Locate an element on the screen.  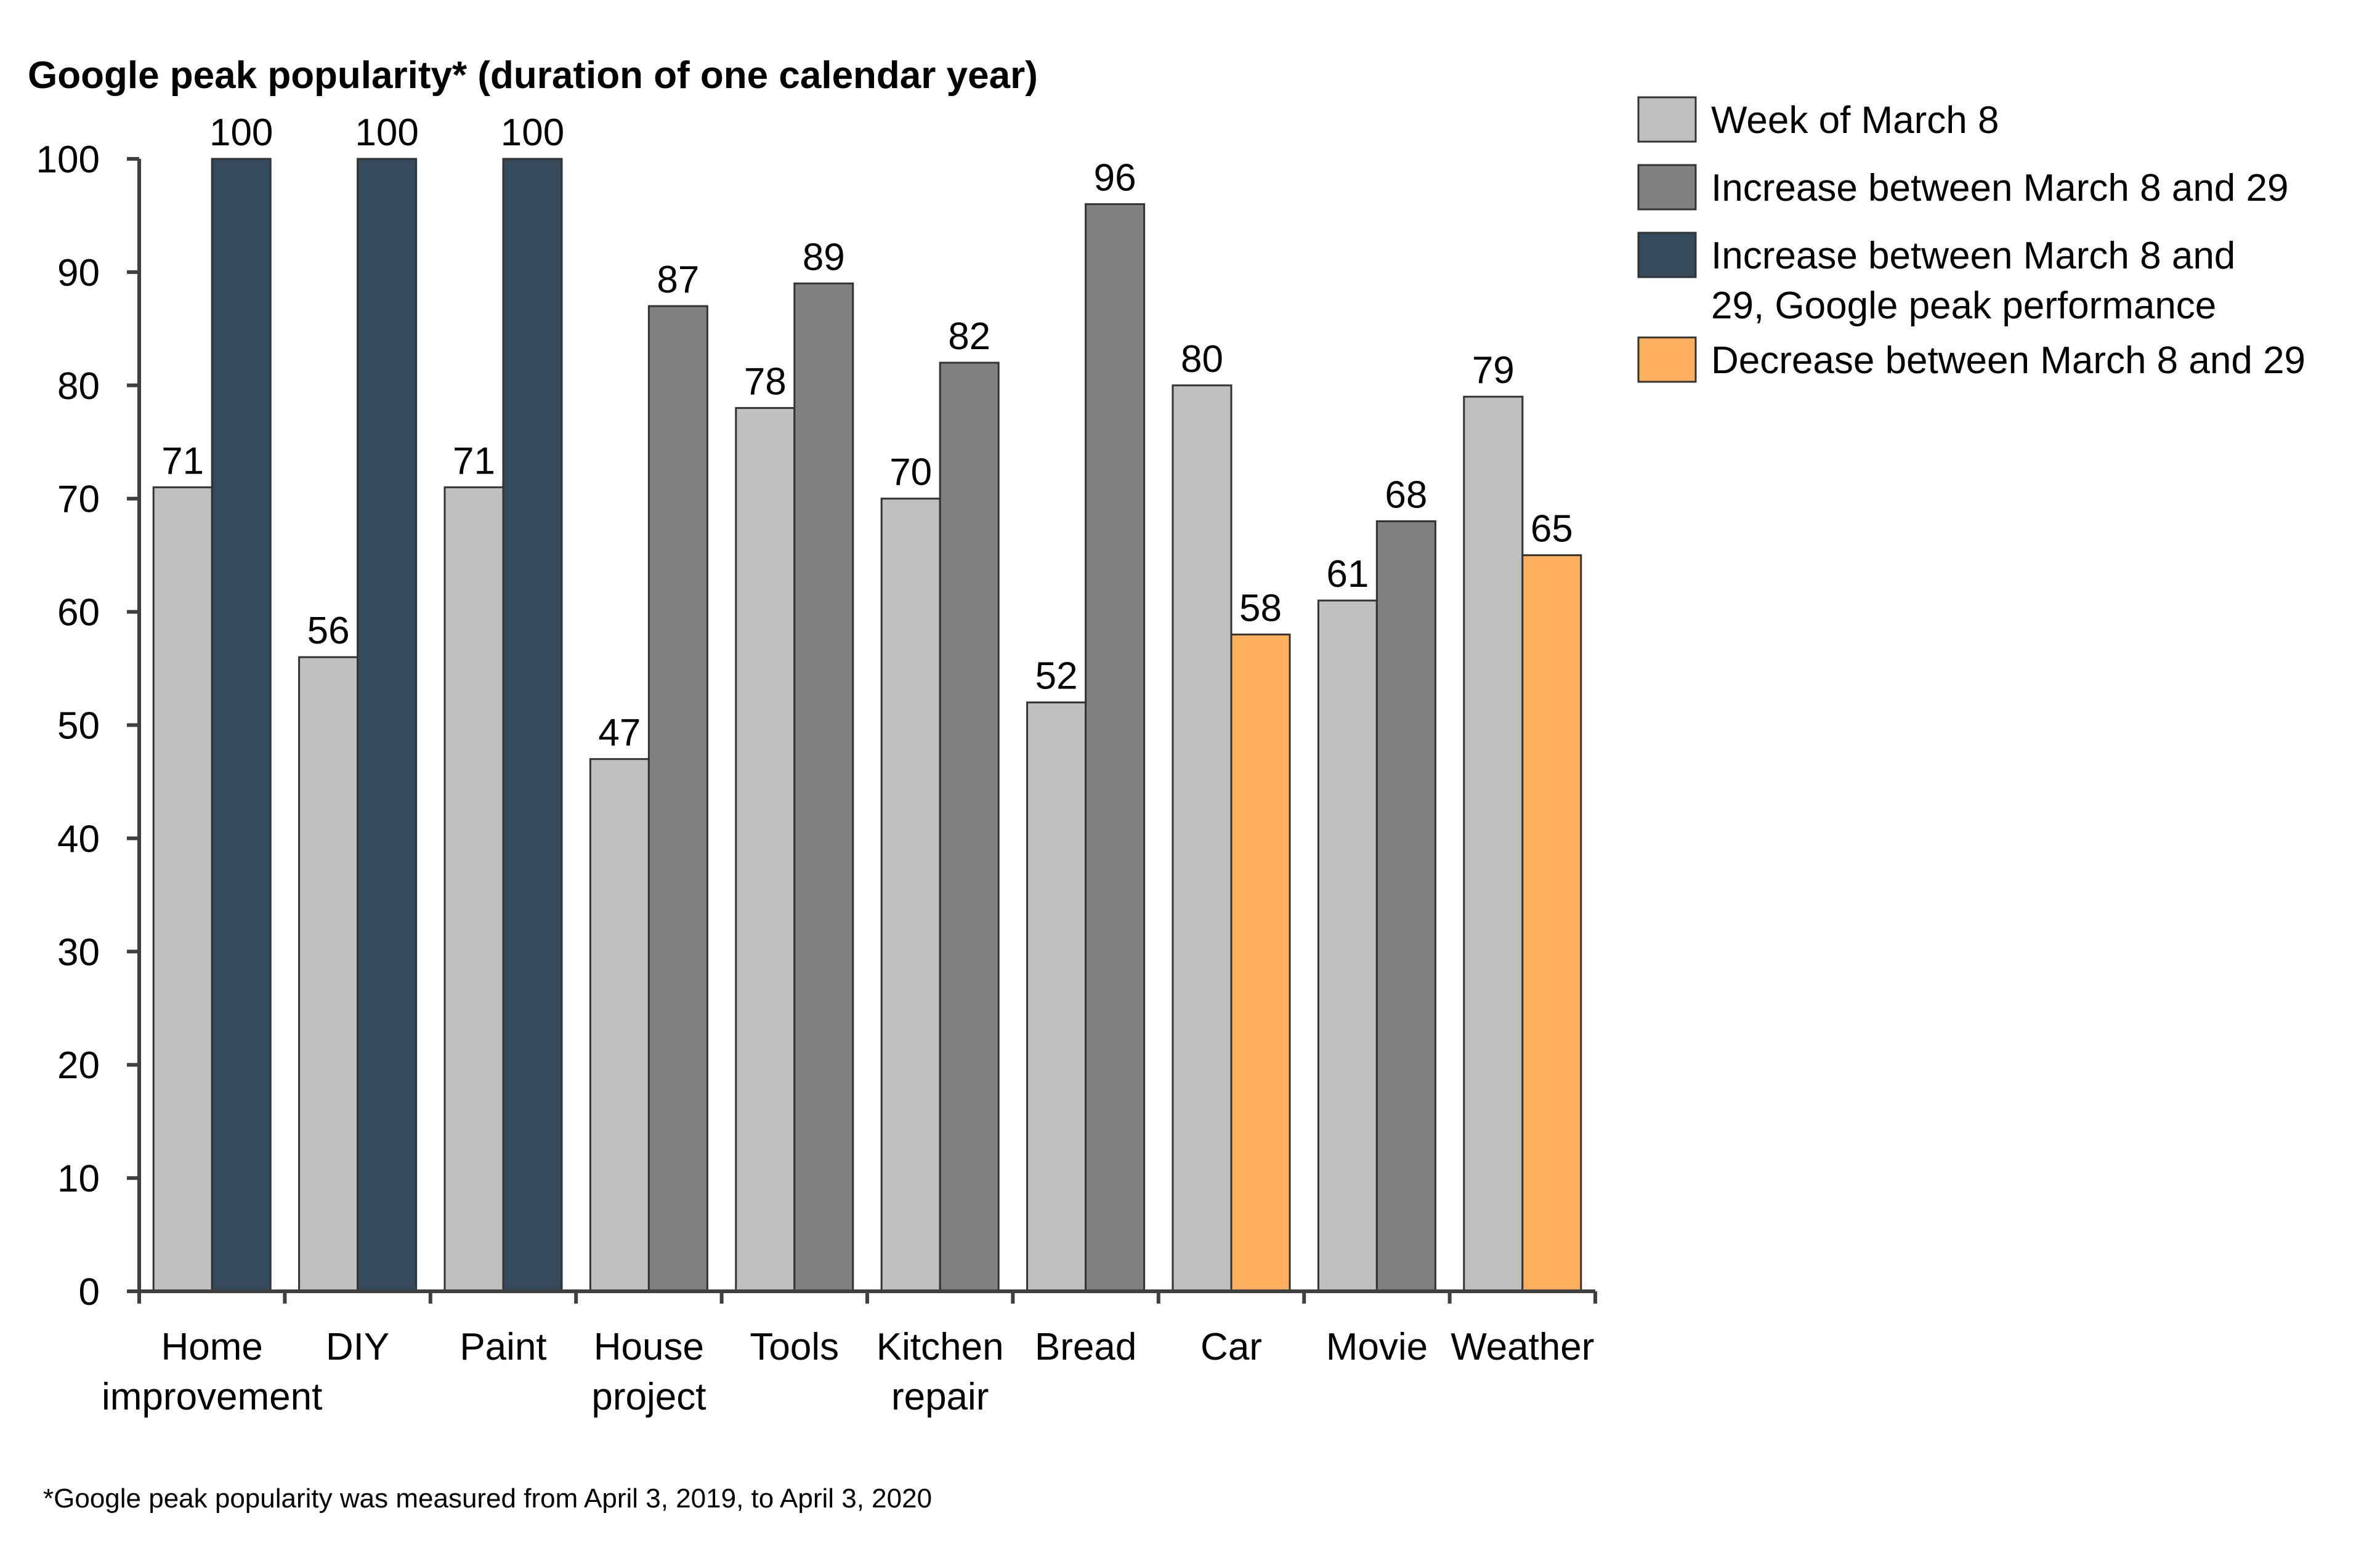
y-tick-label-5: 50 is located at coordinates (78, 726).